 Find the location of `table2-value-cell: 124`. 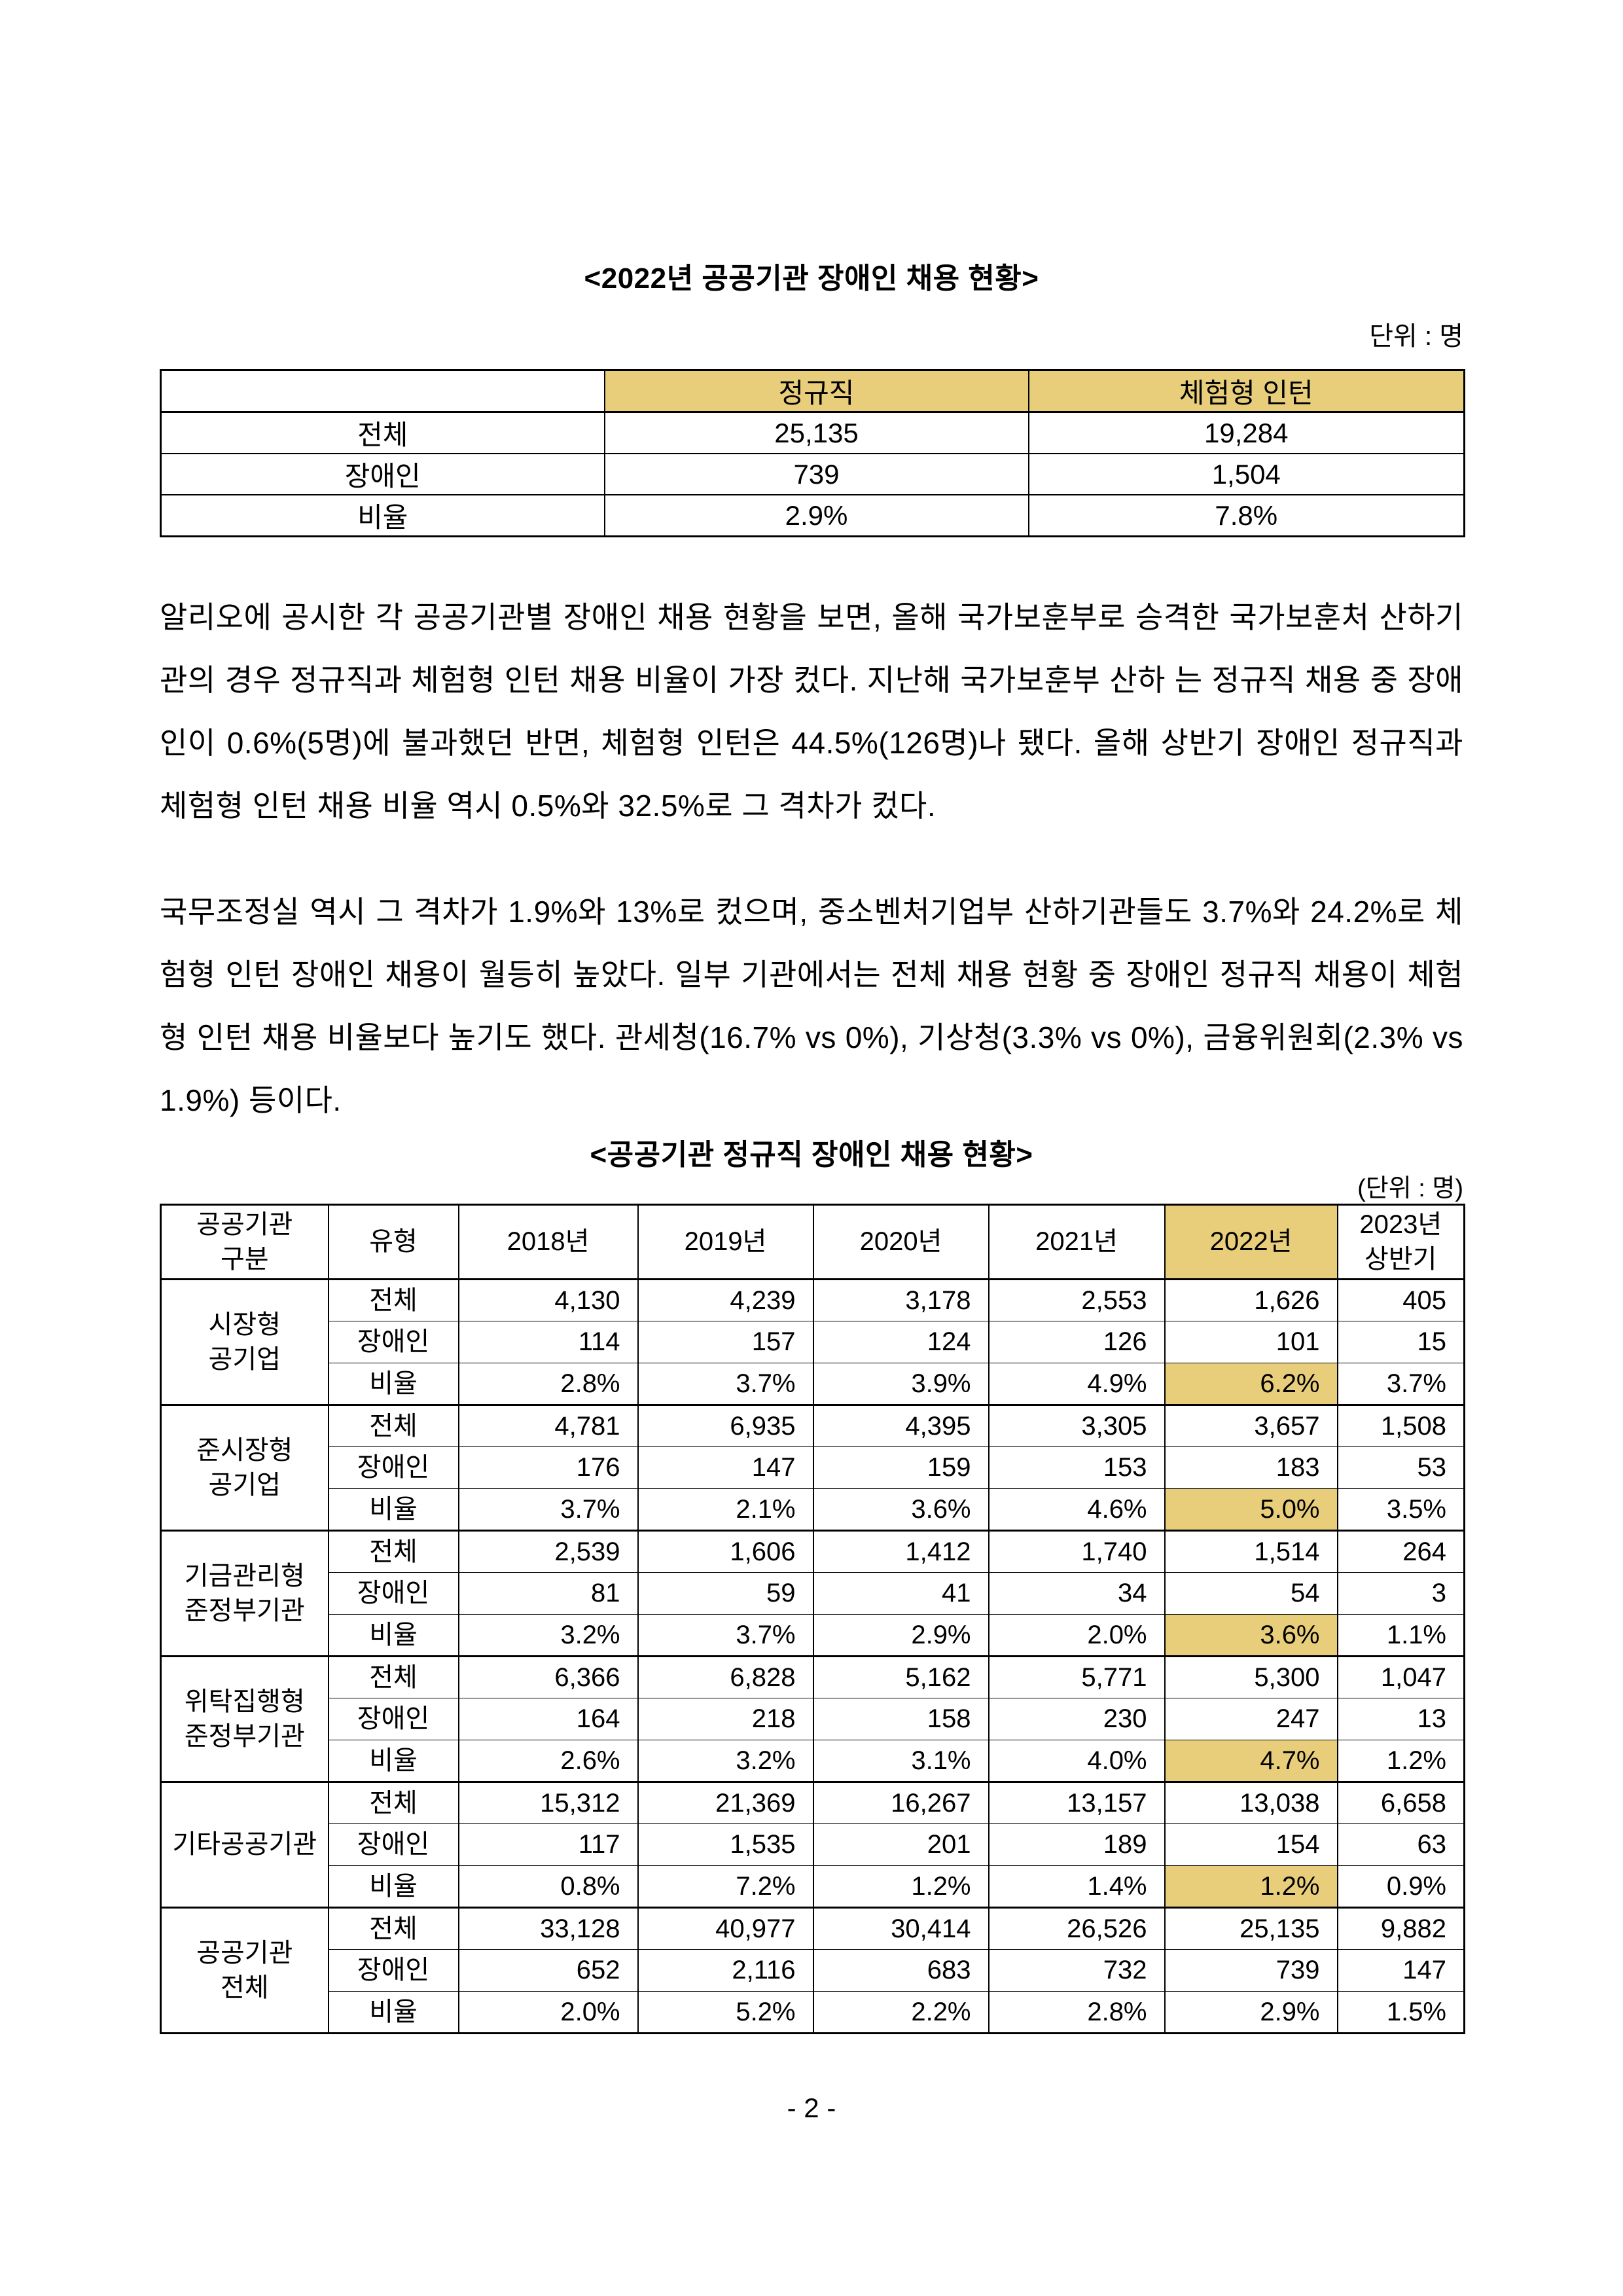

table2-value-cell: 124 is located at coordinates (901, 1342).